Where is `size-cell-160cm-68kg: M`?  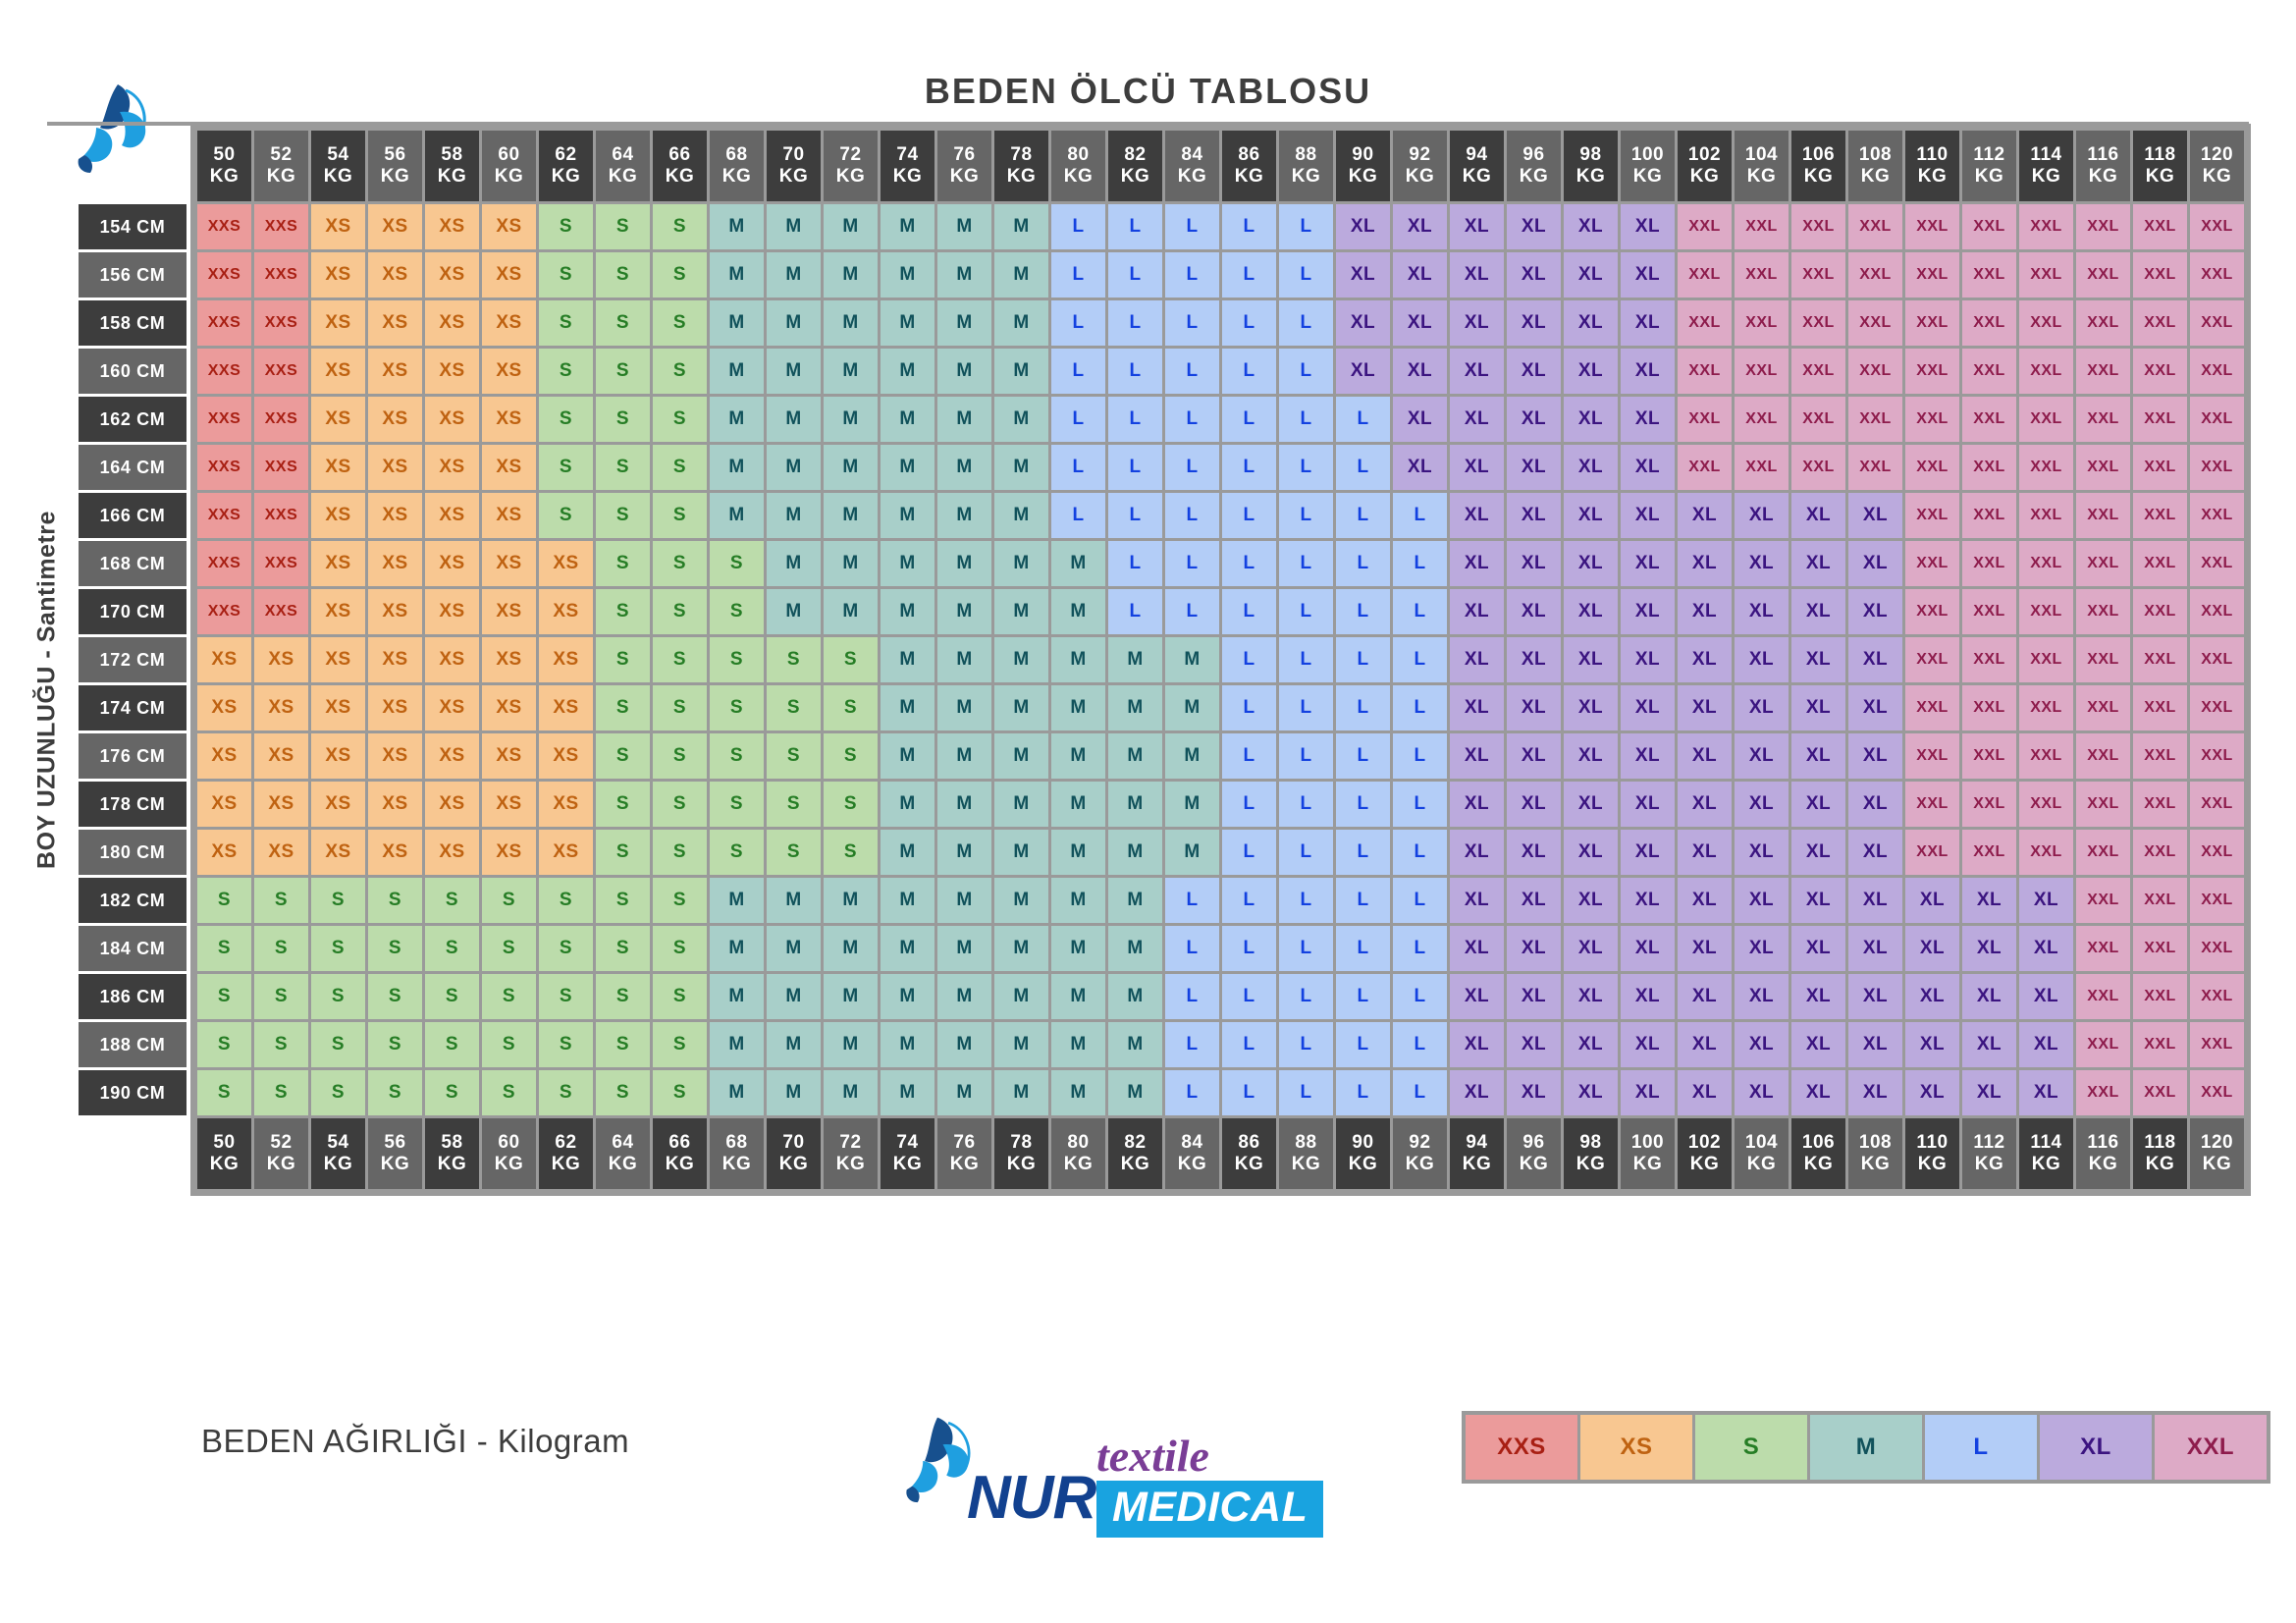 size-cell-160cm-68kg: M is located at coordinates (737, 371).